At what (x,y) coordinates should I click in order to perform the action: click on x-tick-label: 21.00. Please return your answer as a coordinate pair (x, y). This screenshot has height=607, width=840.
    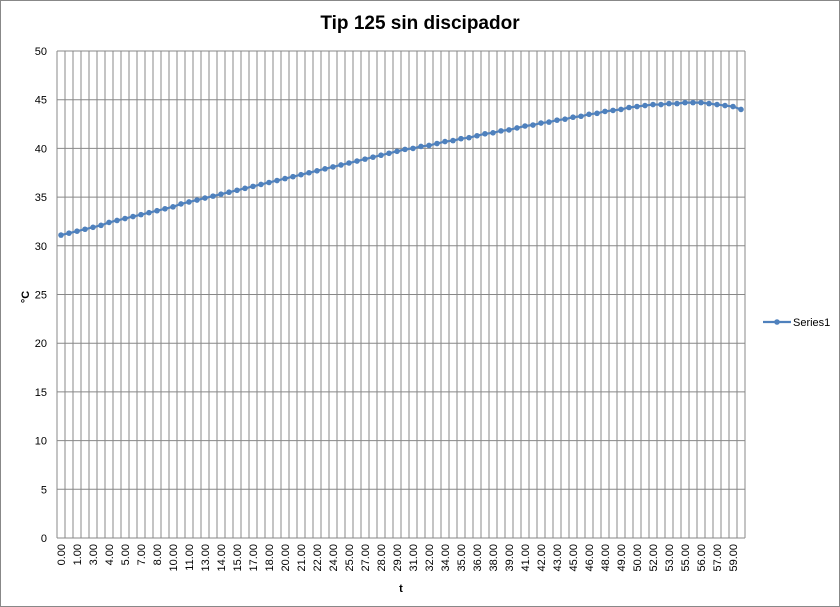
    Looking at the image, I should click on (302, 558).